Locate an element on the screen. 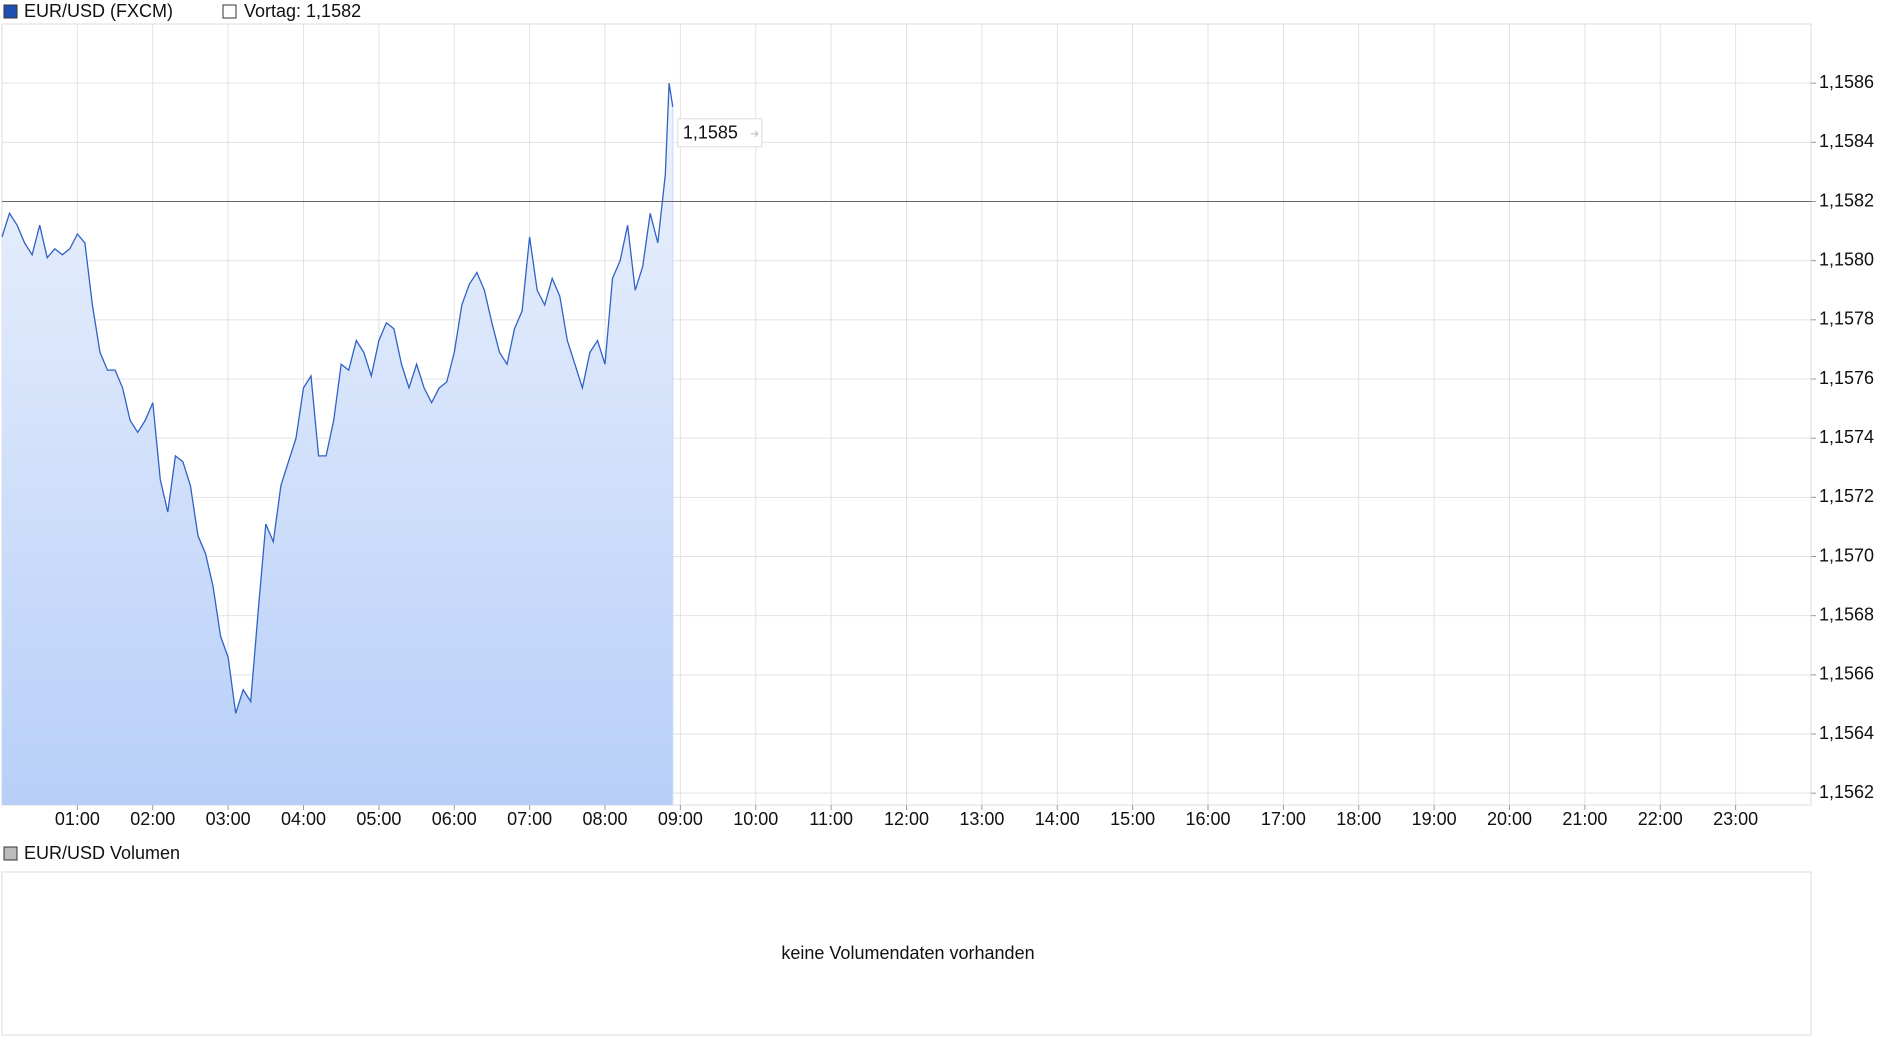 This screenshot has height=1037, width=1880. last-price-label: 1,1585 is located at coordinates (720, 133).